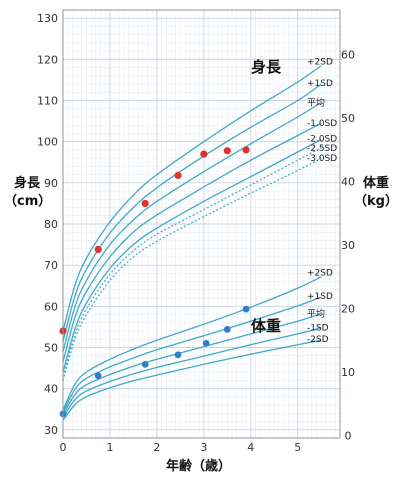 Image resolution: width=400 pixels, height=479 pixels. I want to click on weight-y-tick-label: 0, so click(348, 435).